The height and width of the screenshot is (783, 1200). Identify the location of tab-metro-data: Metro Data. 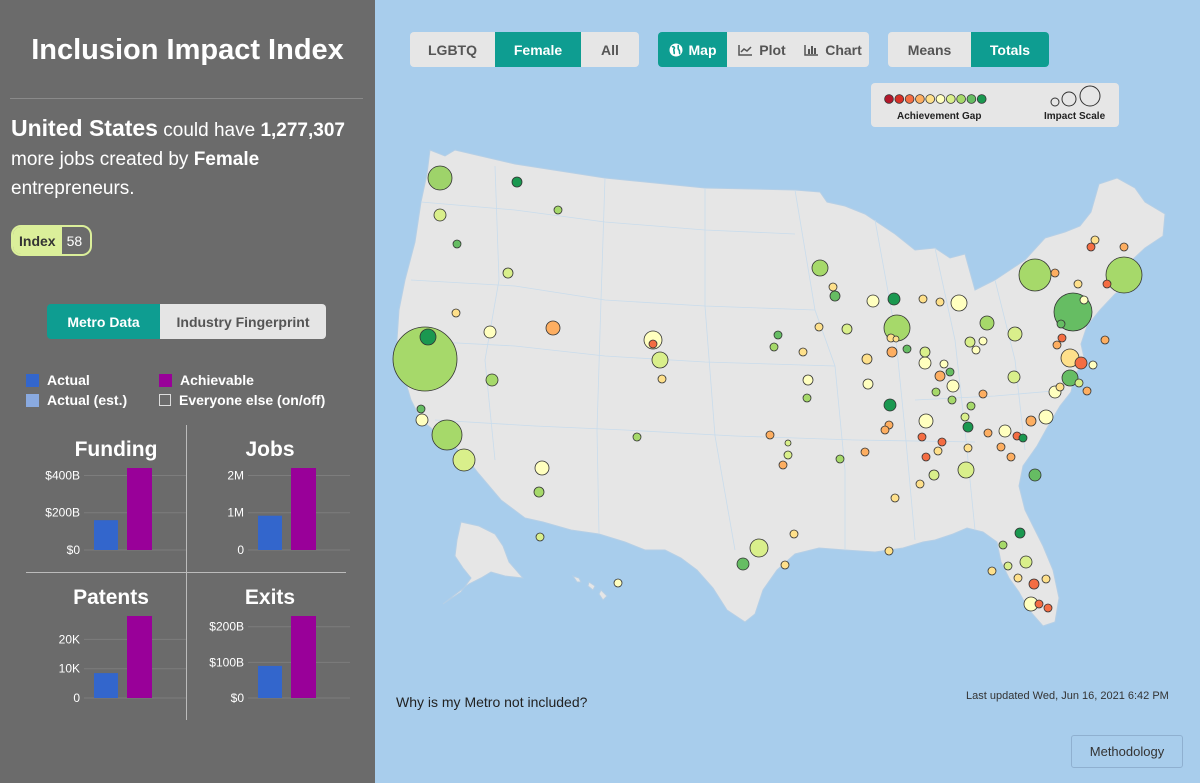
(103, 321).